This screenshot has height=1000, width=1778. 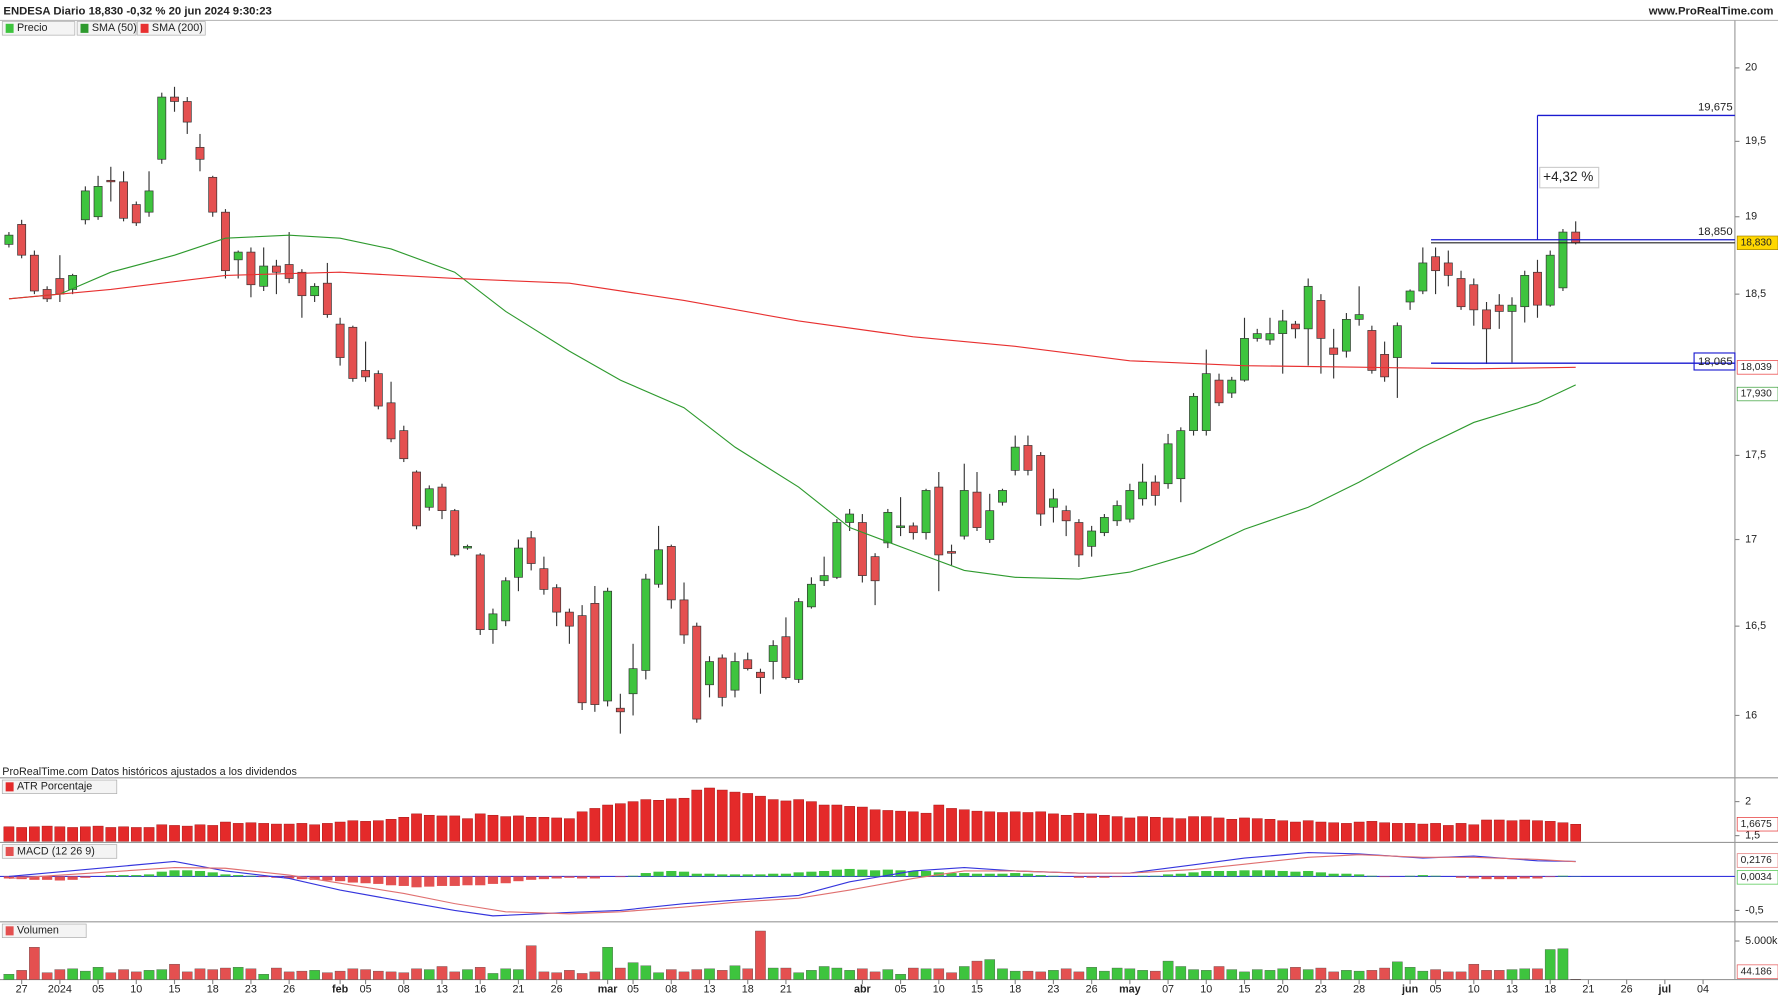 I want to click on x-tick-label: mar, so click(x=608, y=990).